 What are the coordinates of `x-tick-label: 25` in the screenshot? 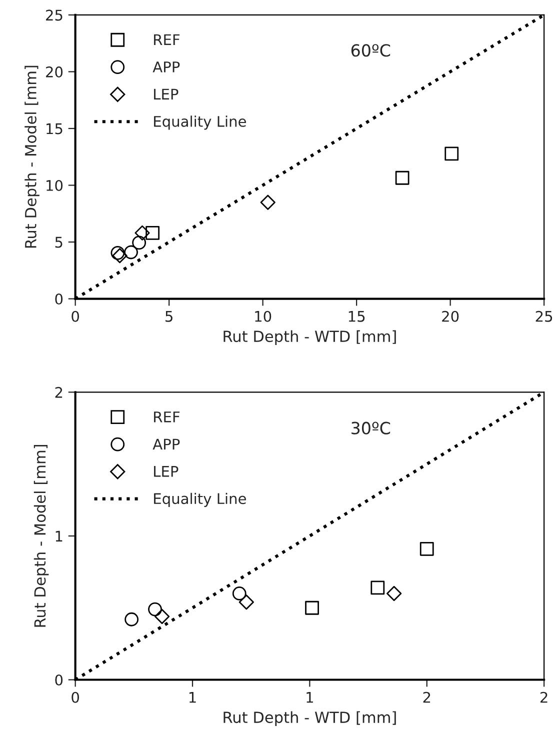 It's located at (544, 316).